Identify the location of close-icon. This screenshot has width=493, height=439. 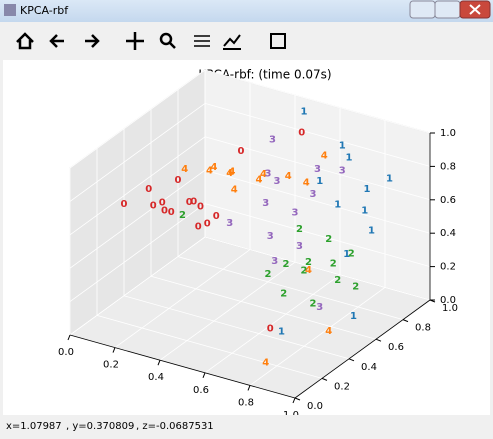
(475, 9).